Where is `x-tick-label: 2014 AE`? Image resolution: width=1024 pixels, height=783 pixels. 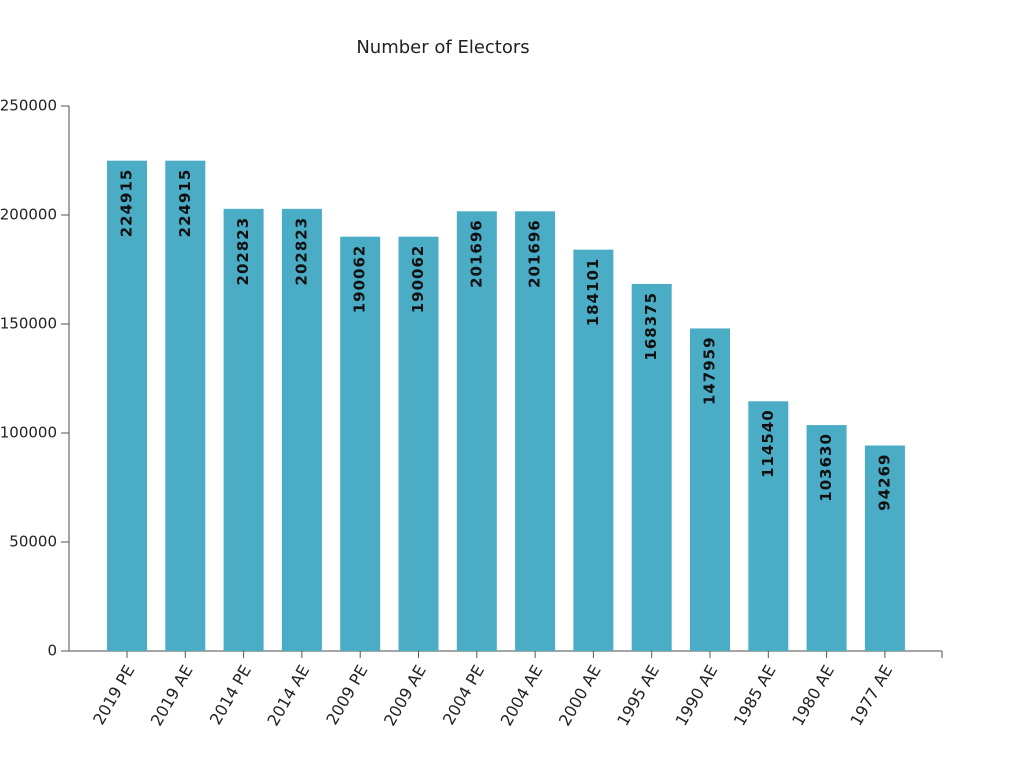
x-tick-label: 2014 AE is located at coordinates (288, 695).